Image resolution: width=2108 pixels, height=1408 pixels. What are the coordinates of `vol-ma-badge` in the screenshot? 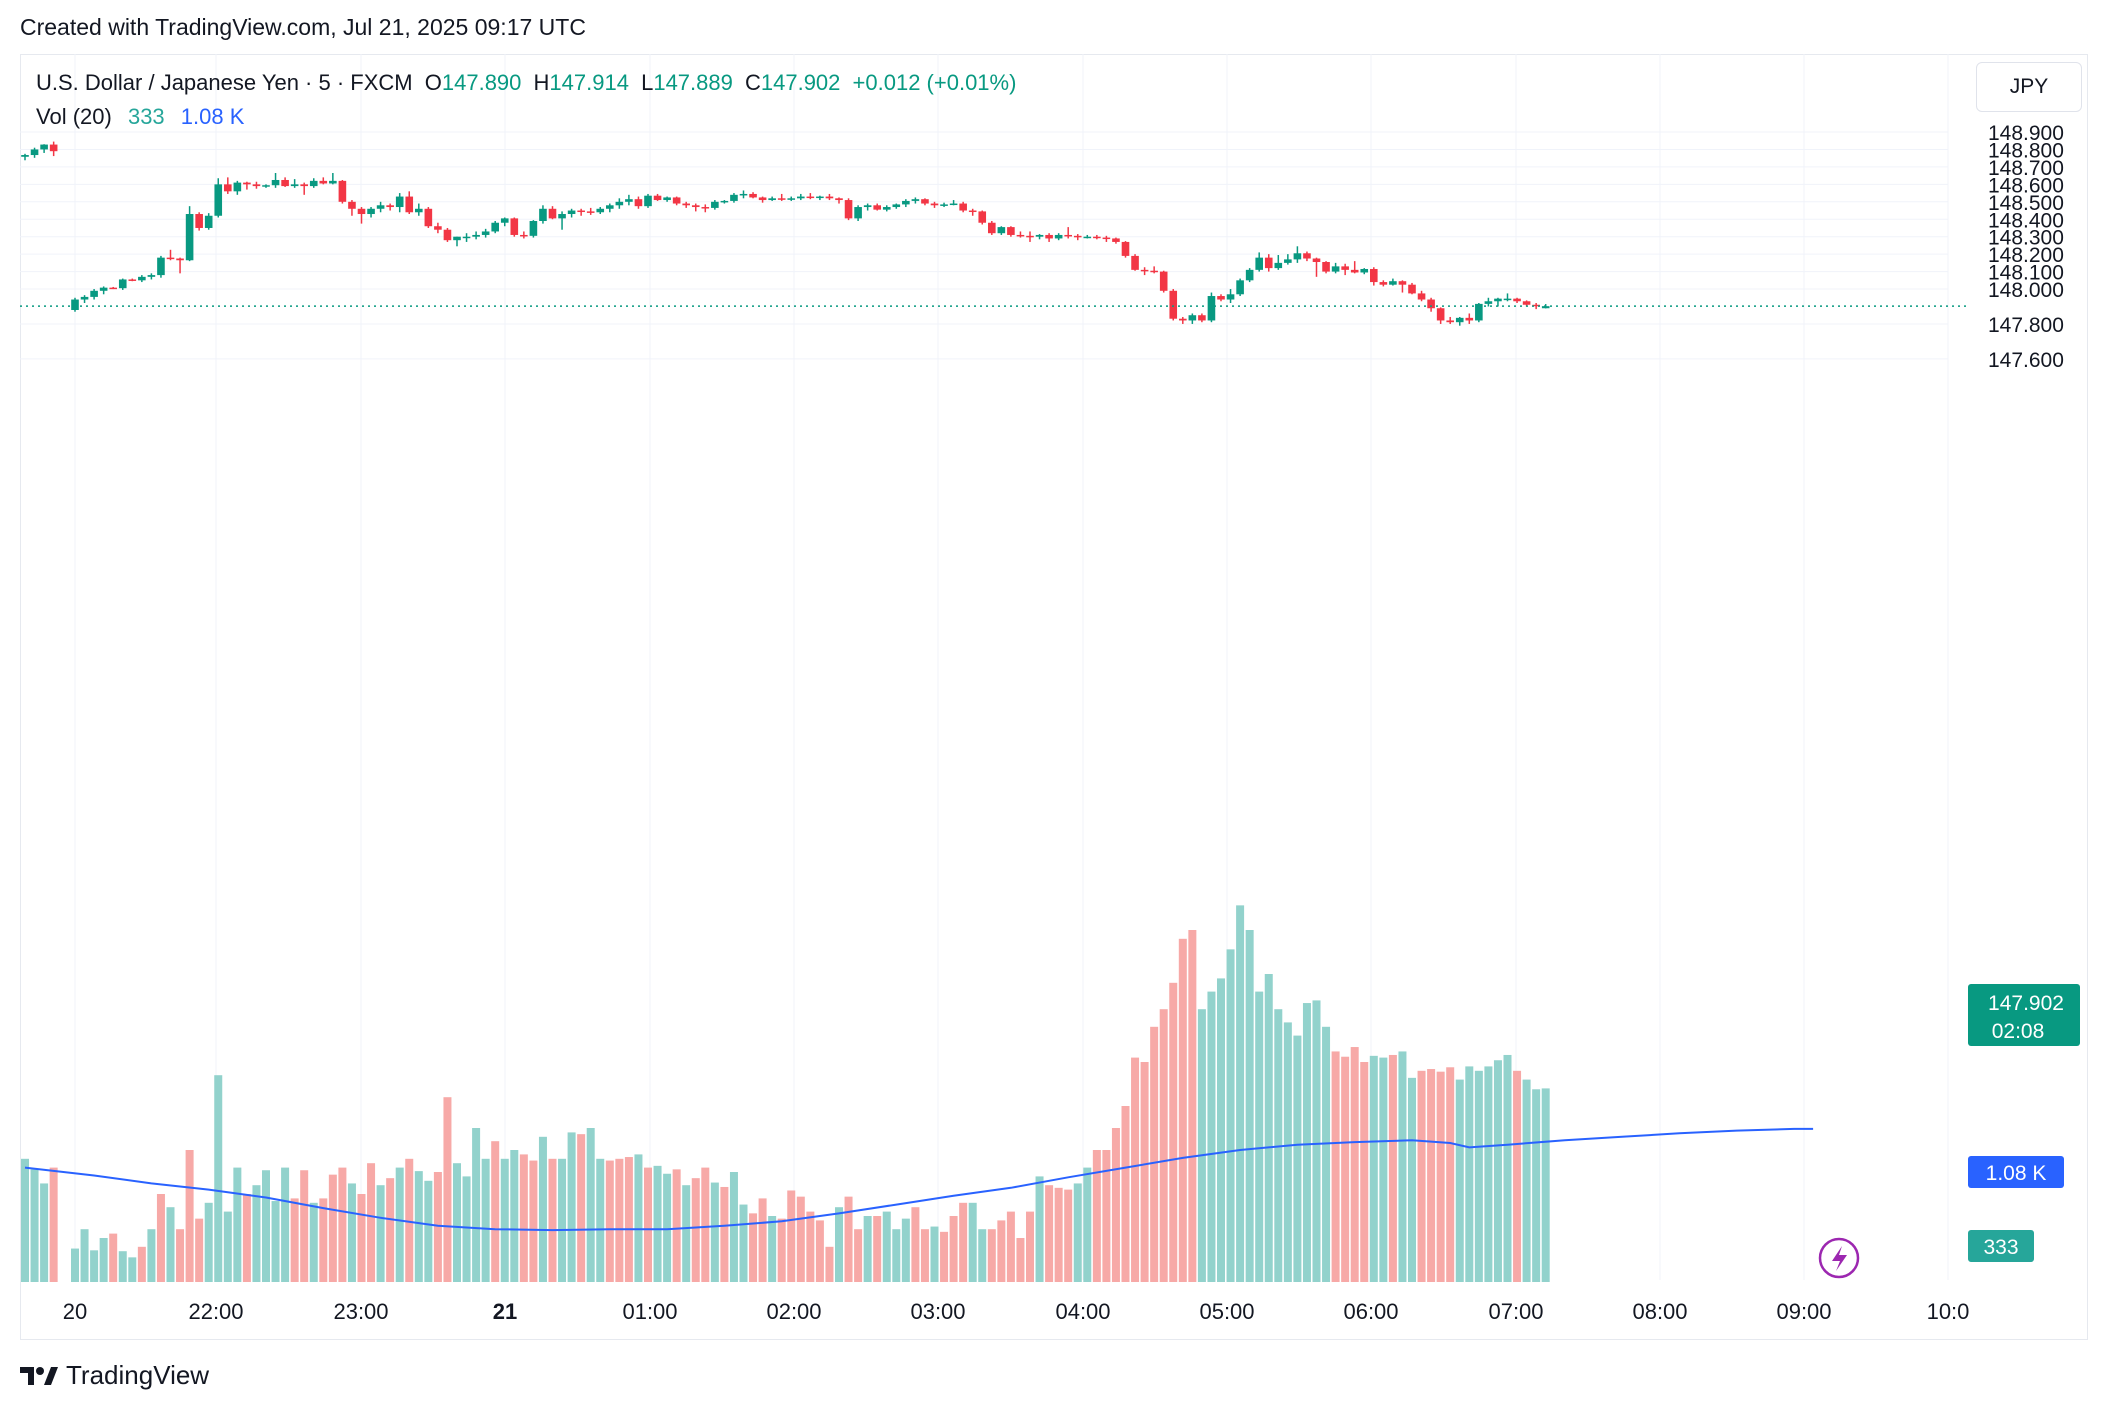 It's located at (2016, 1172).